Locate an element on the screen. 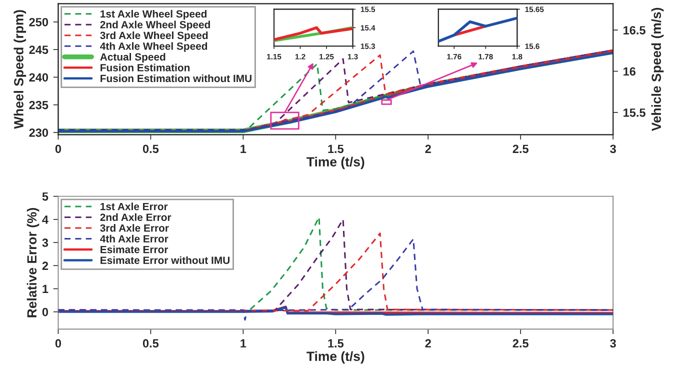 This screenshot has height=369, width=685. y-tick-label: 240 is located at coordinates (38, 77).